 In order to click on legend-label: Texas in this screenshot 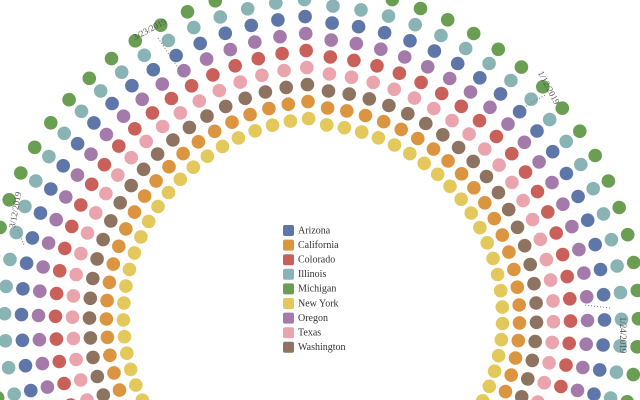, I will do `click(309, 332)`.